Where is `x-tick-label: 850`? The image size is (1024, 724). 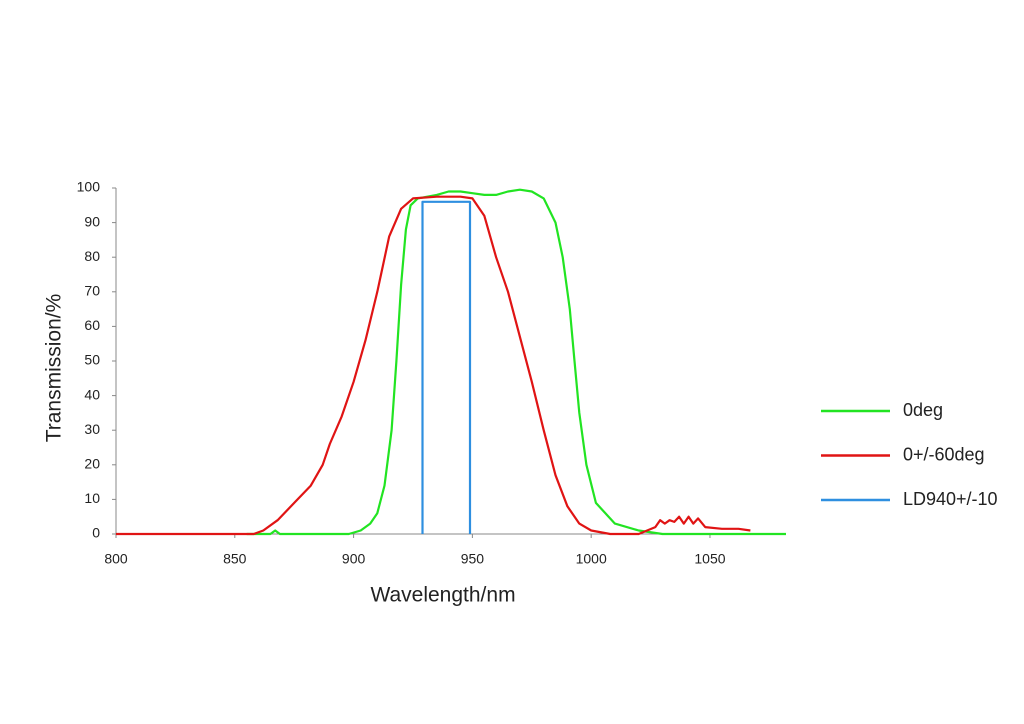
x-tick-label: 850 is located at coordinates (235, 559).